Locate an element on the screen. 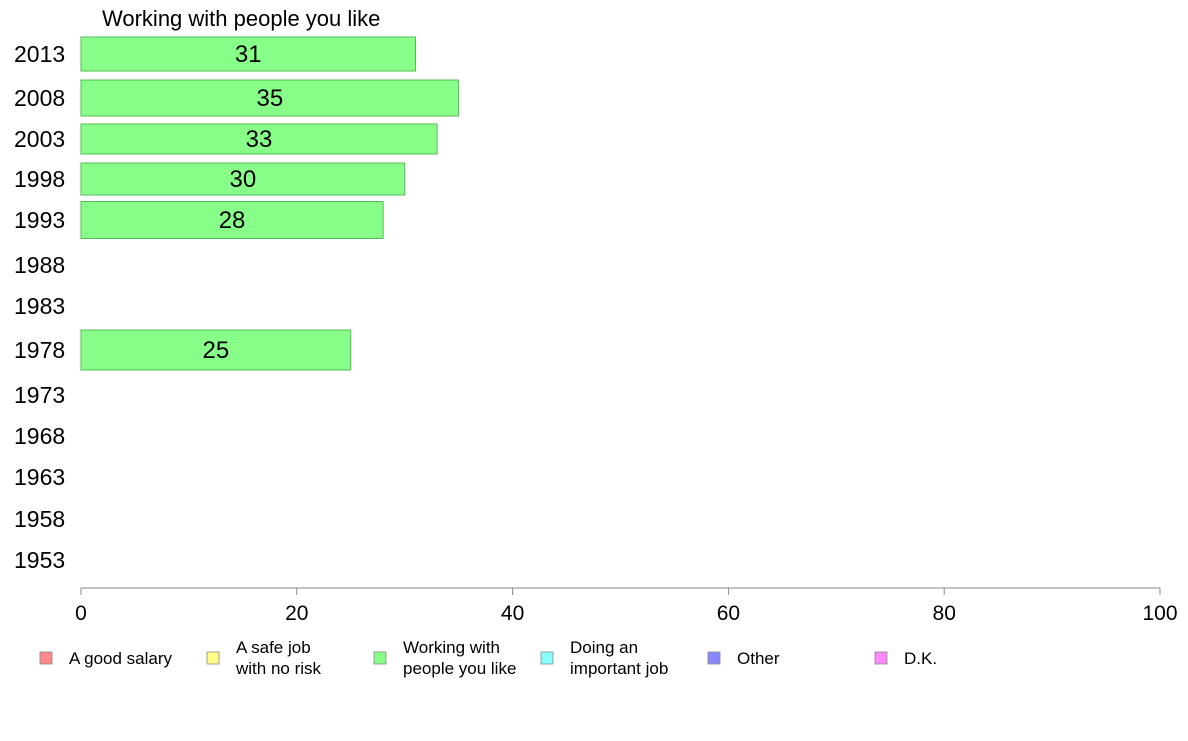 This screenshot has height=741, width=1188. x-axis: 0 20 40 60 80 100 is located at coordinates (626, 606).